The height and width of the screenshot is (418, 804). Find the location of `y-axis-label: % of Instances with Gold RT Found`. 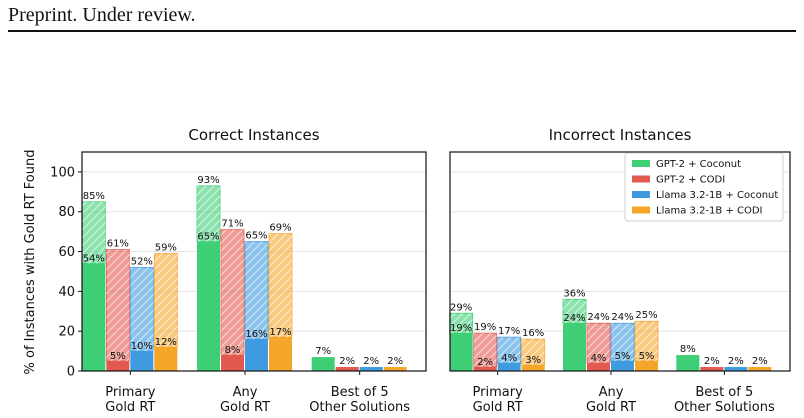

y-axis-label: % of Instances with Gold RT Found is located at coordinates (30, 262).